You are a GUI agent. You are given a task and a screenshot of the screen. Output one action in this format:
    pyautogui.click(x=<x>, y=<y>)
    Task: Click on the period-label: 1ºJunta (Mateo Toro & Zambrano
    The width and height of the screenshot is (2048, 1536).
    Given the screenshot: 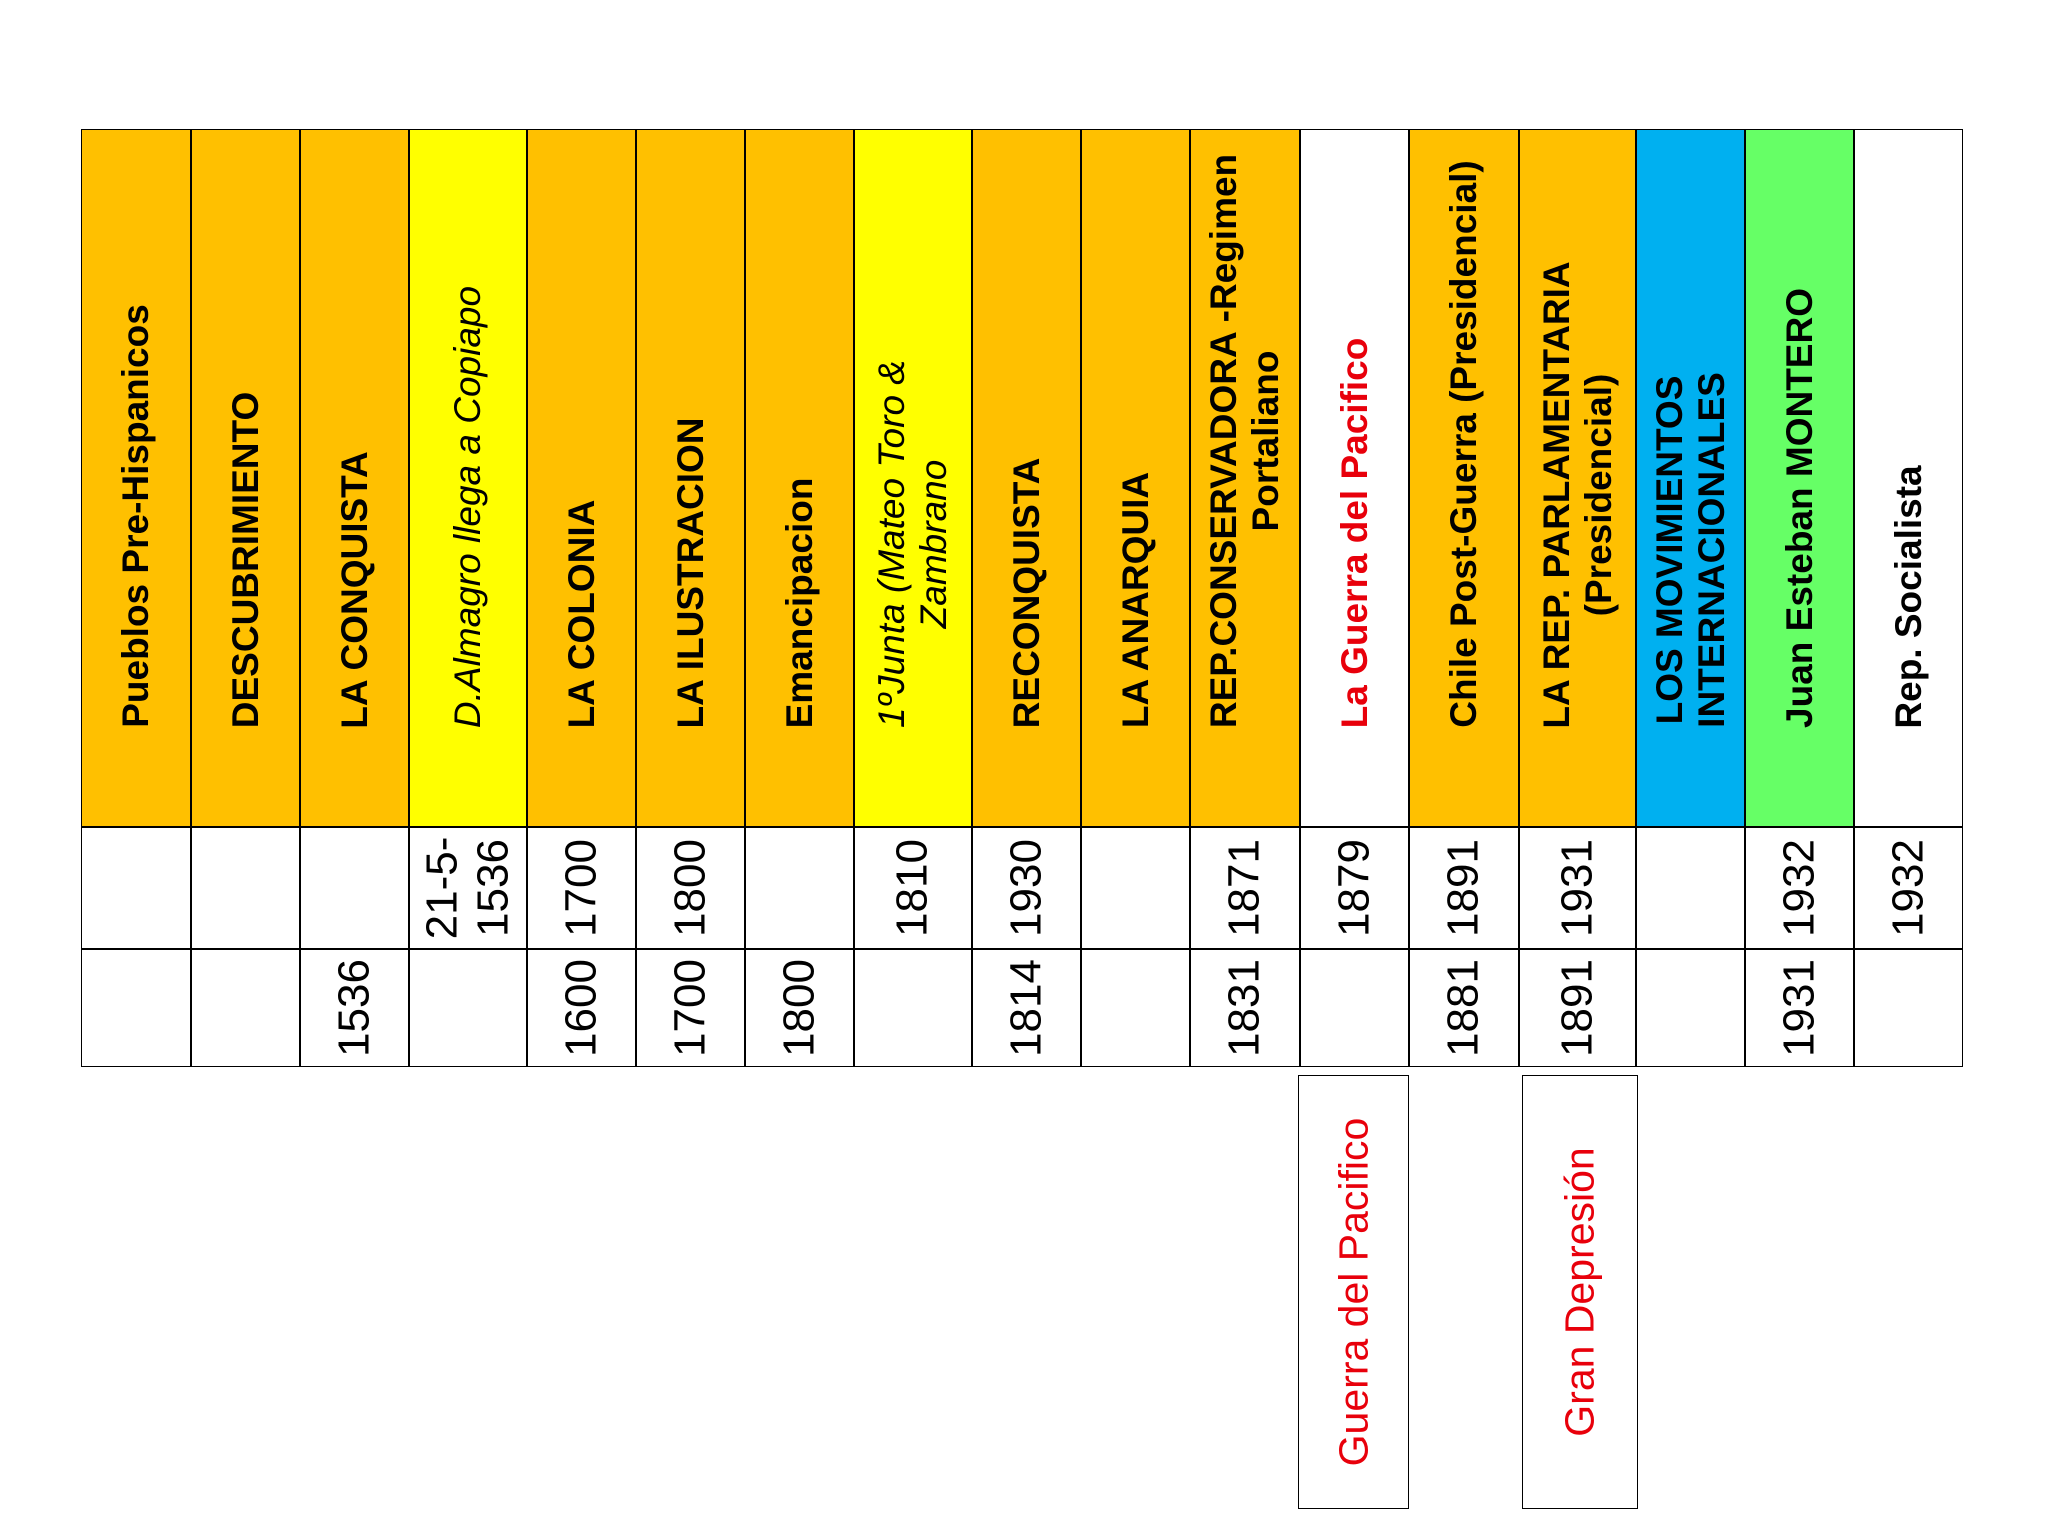 What is the action you would take?
    pyautogui.click(x=912, y=544)
    